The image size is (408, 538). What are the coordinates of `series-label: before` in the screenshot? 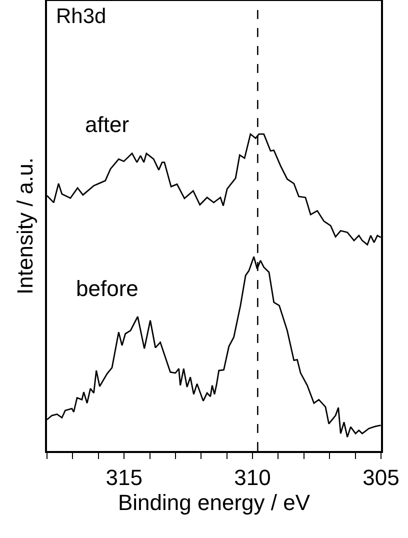 It's located at (107, 288).